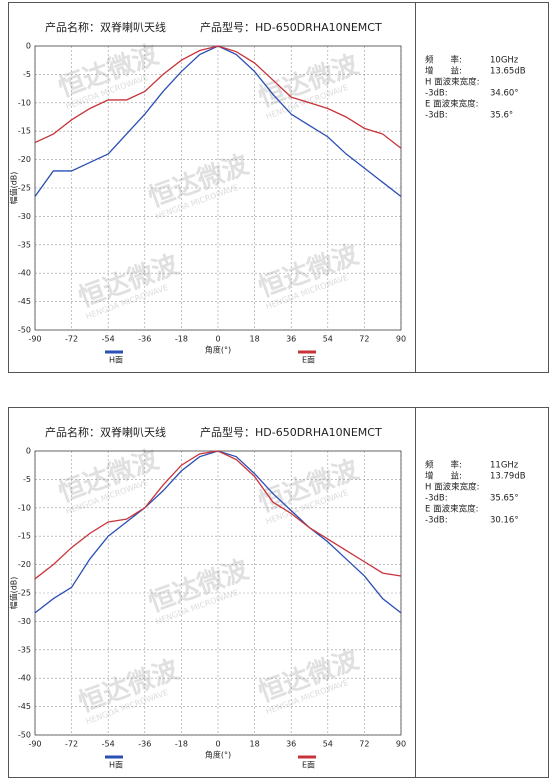  What do you see at coordinates (501, 116) in the screenshot?
I see `spec-value: 35.6°` at bounding box center [501, 116].